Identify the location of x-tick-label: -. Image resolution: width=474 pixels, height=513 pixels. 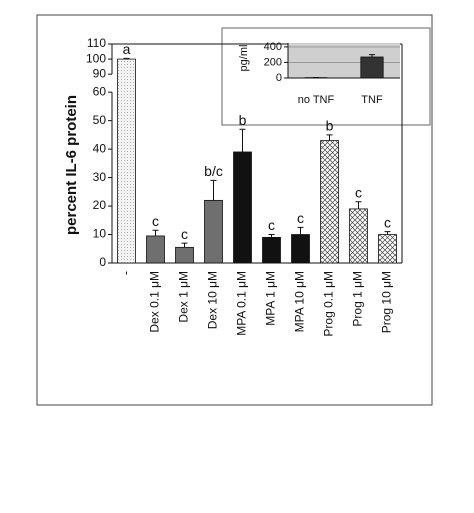
(126, 273).